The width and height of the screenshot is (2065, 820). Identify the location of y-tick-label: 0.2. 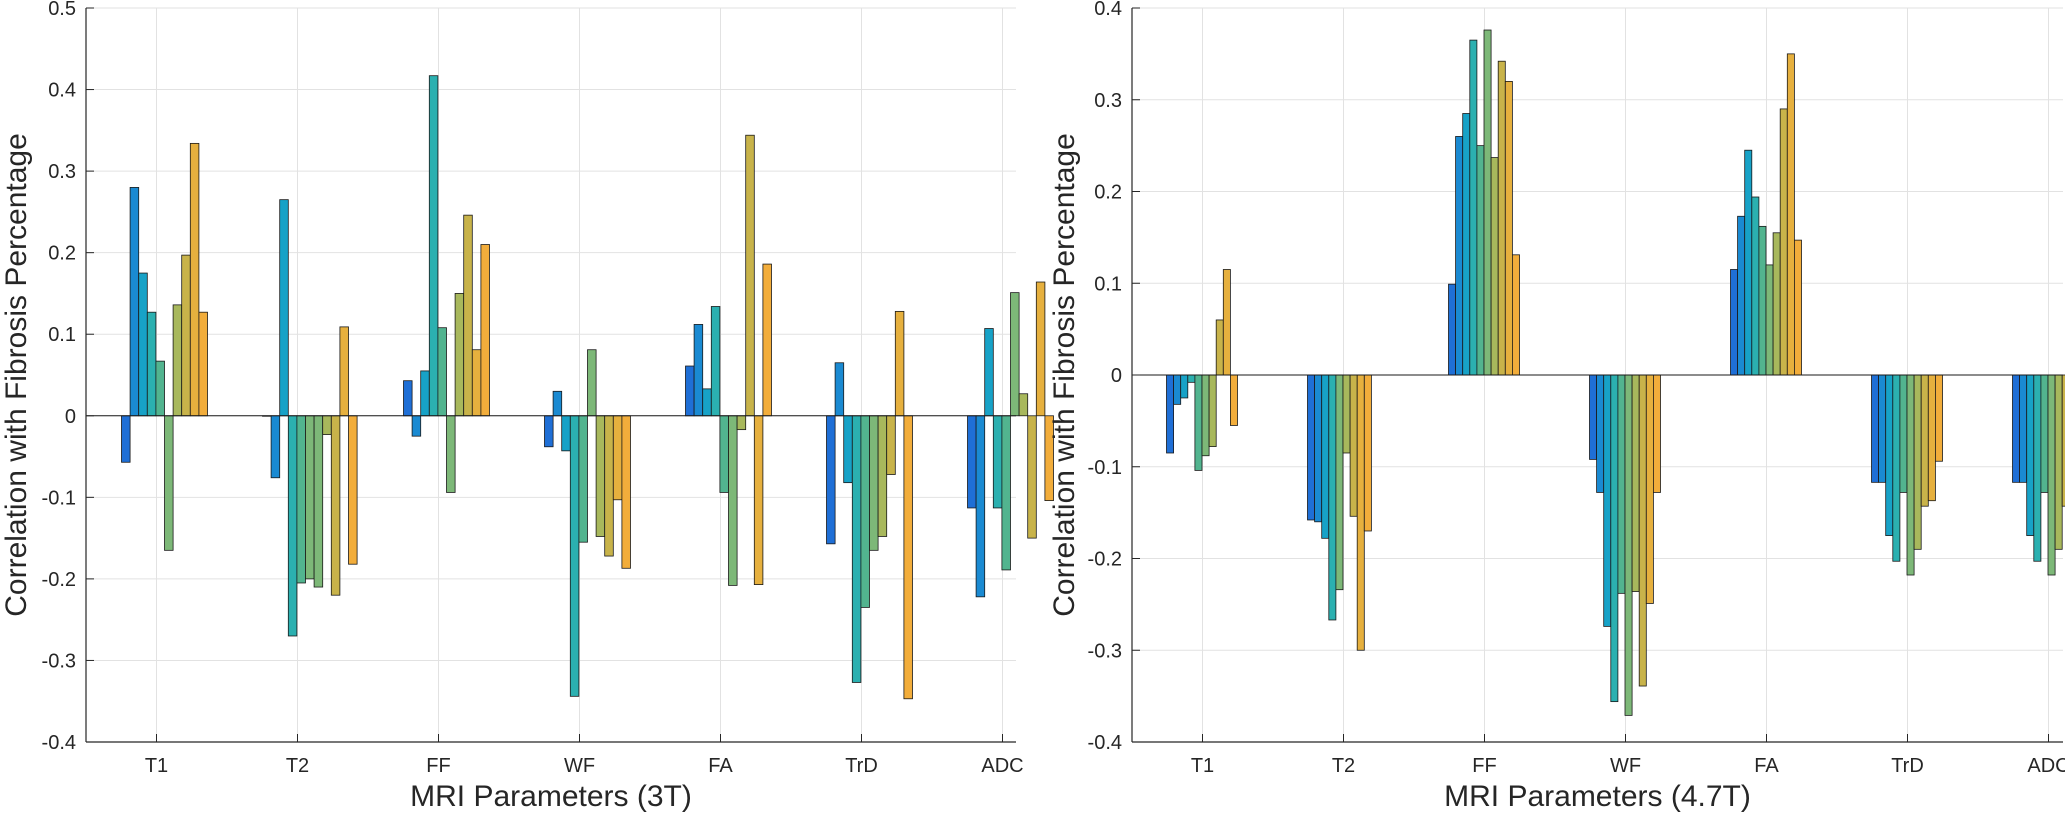
(1108, 193).